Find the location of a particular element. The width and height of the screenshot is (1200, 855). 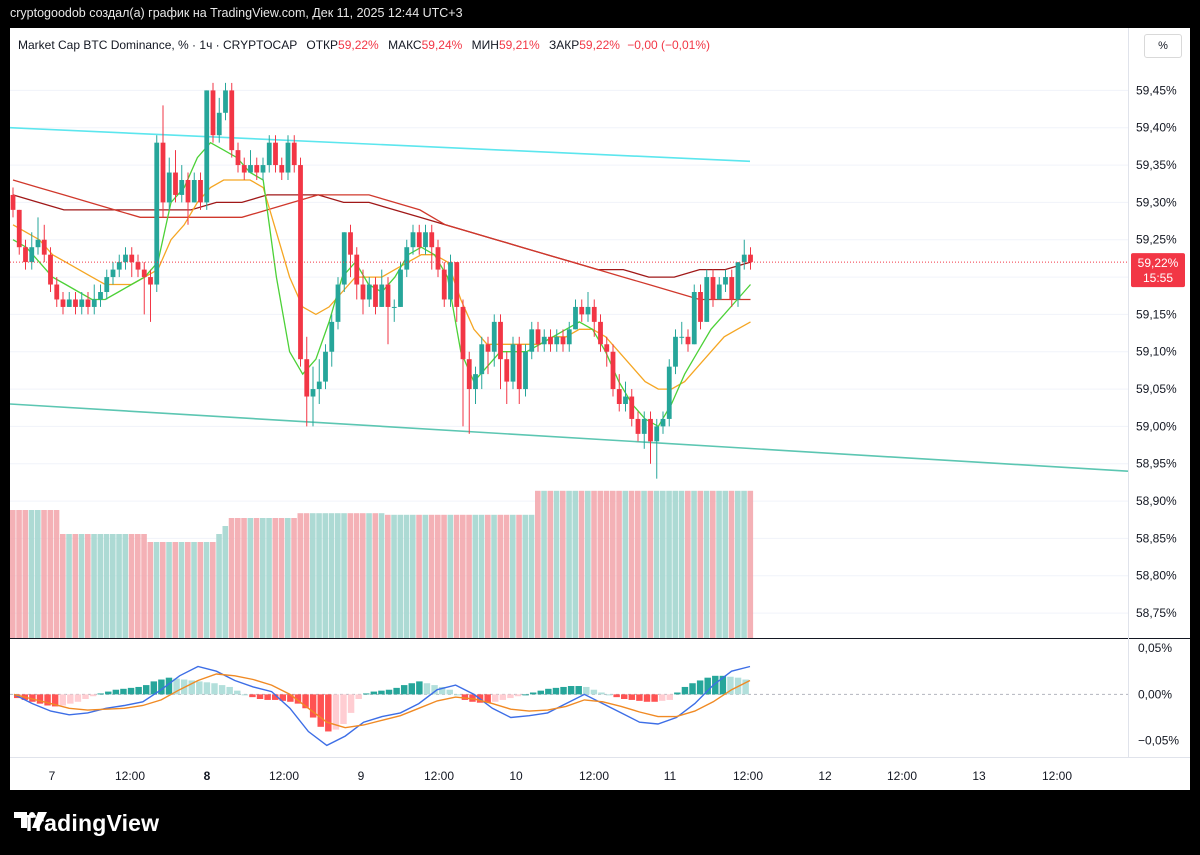

x-tick-label: 9 is located at coordinates (361, 776).